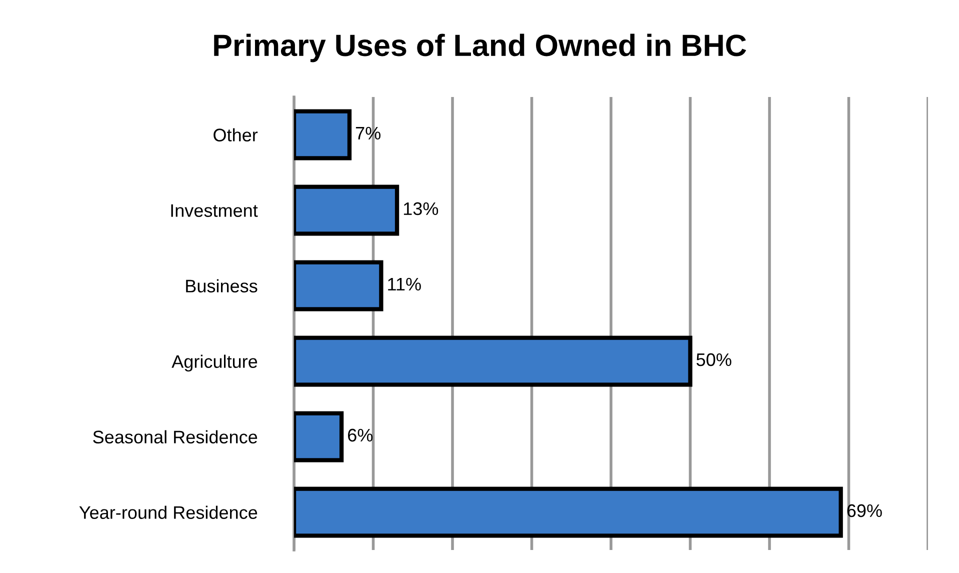 Image resolution: width=959 pixels, height=573 pixels. Describe the element at coordinates (236, 135) in the screenshot. I see `y-tick-label: Other` at that location.